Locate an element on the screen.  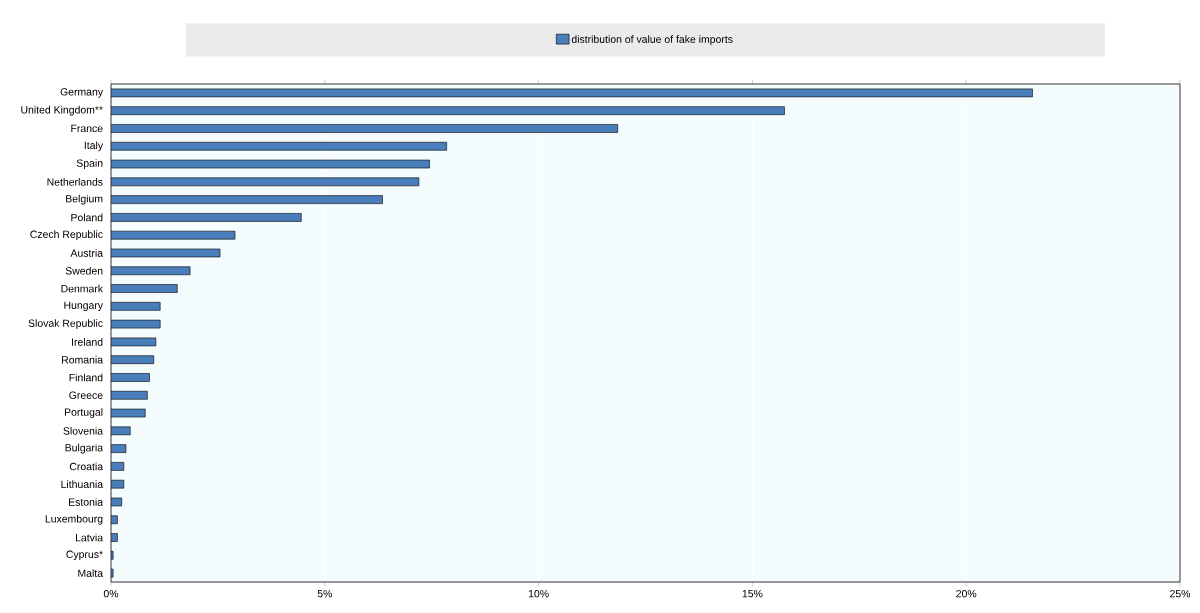
y-tick-label: Estonia is located at coordinates (86, 502).